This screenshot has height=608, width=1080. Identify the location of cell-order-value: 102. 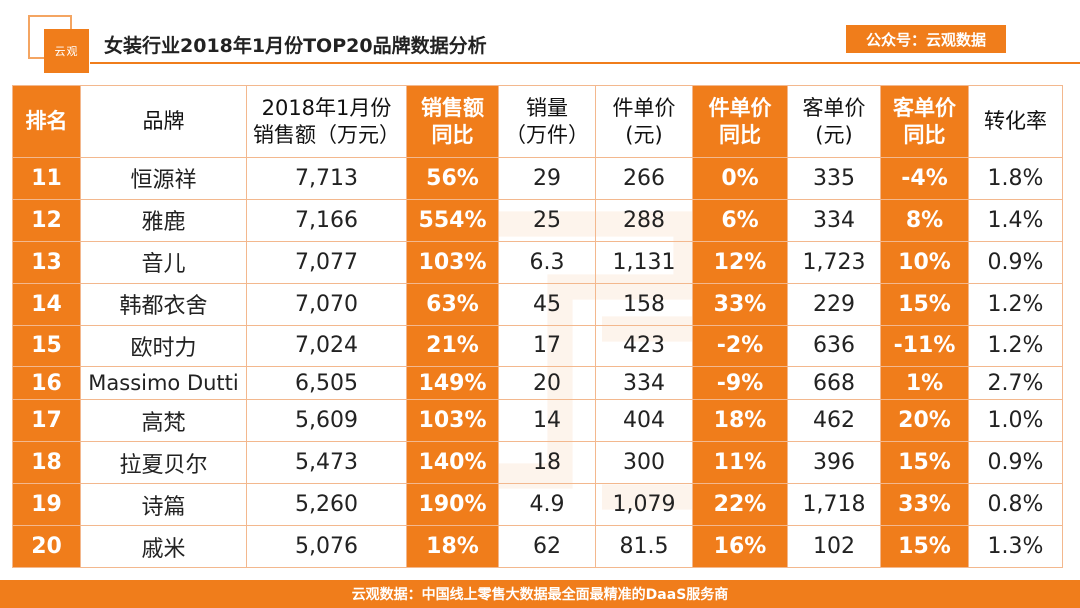
(834, 546).